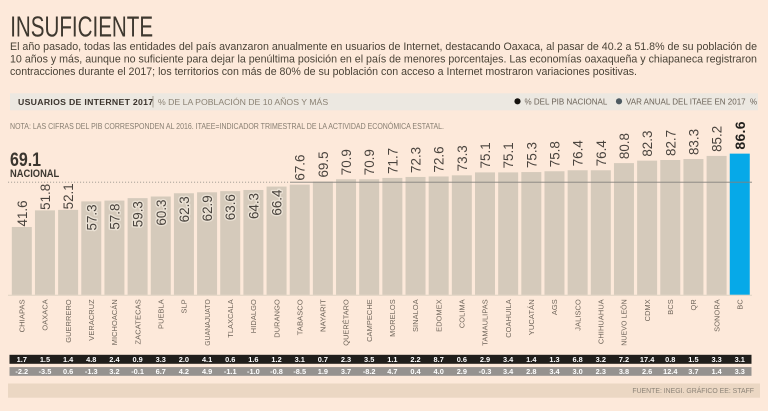  I want to click on svg-text: -8.5, so click(299, 371).